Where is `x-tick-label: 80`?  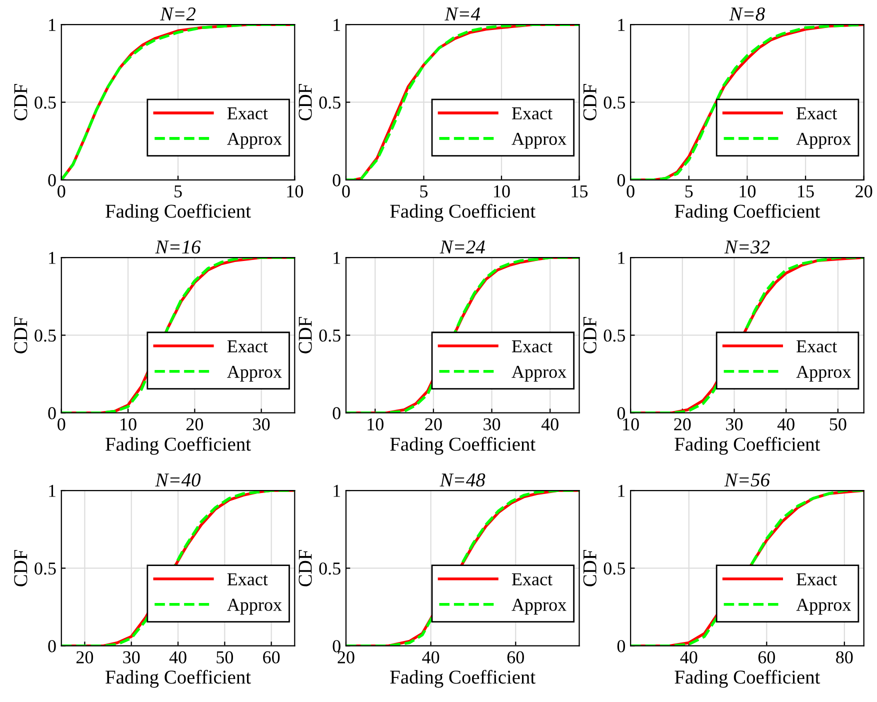 x-tick-label: 80 is located at coordinates (844, 657).